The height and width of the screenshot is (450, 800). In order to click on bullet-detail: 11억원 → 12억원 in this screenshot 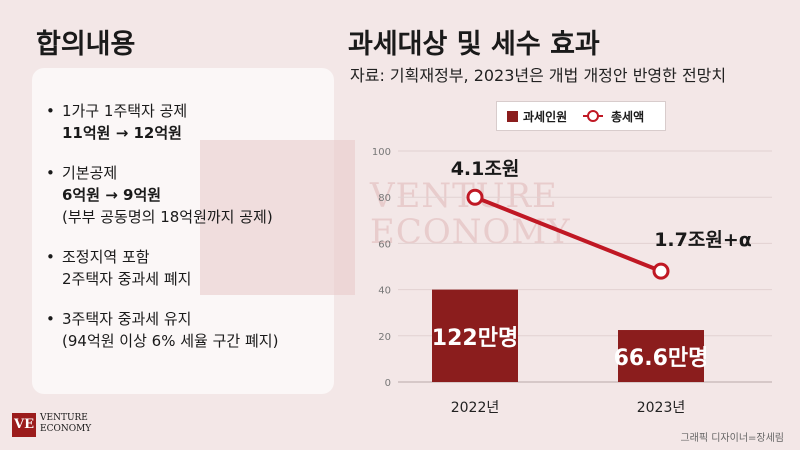, I will do `click(122, 133)`.